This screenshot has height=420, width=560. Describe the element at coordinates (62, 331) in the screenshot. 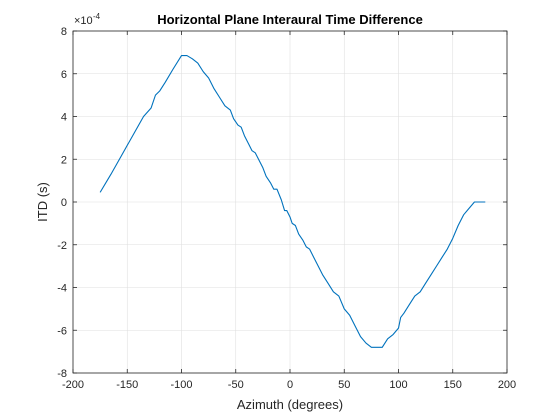

I see `y-tick-label: -6` at that location.